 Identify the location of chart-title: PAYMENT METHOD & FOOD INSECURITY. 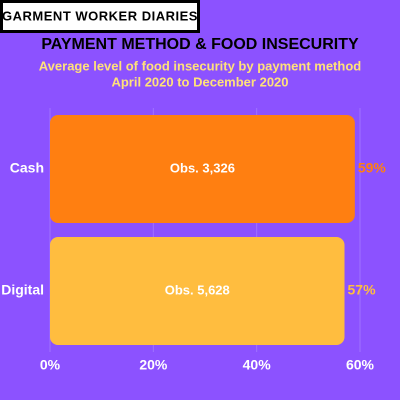
(200, 44).